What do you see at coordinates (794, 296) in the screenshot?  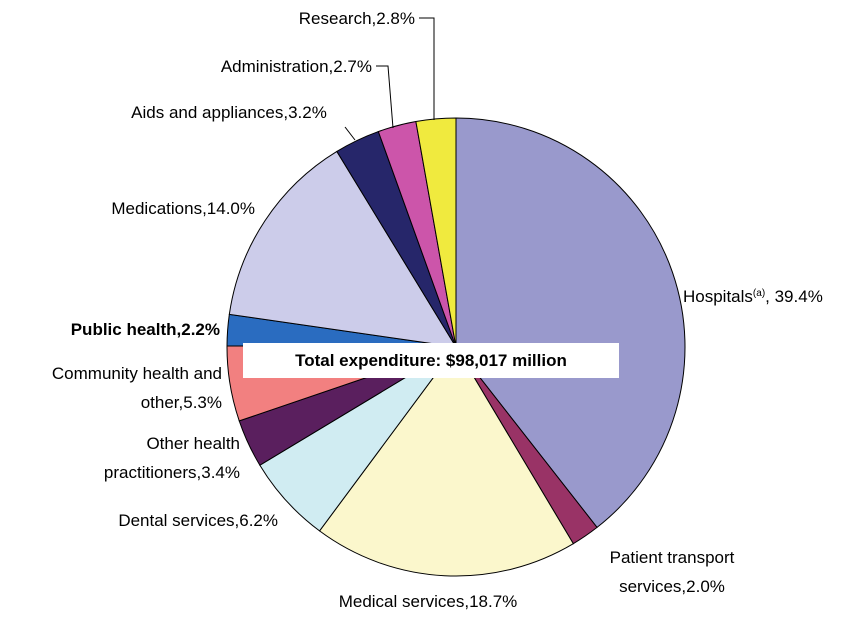 I see `label-value: , 39.4%` at bounding box center [794, 296].